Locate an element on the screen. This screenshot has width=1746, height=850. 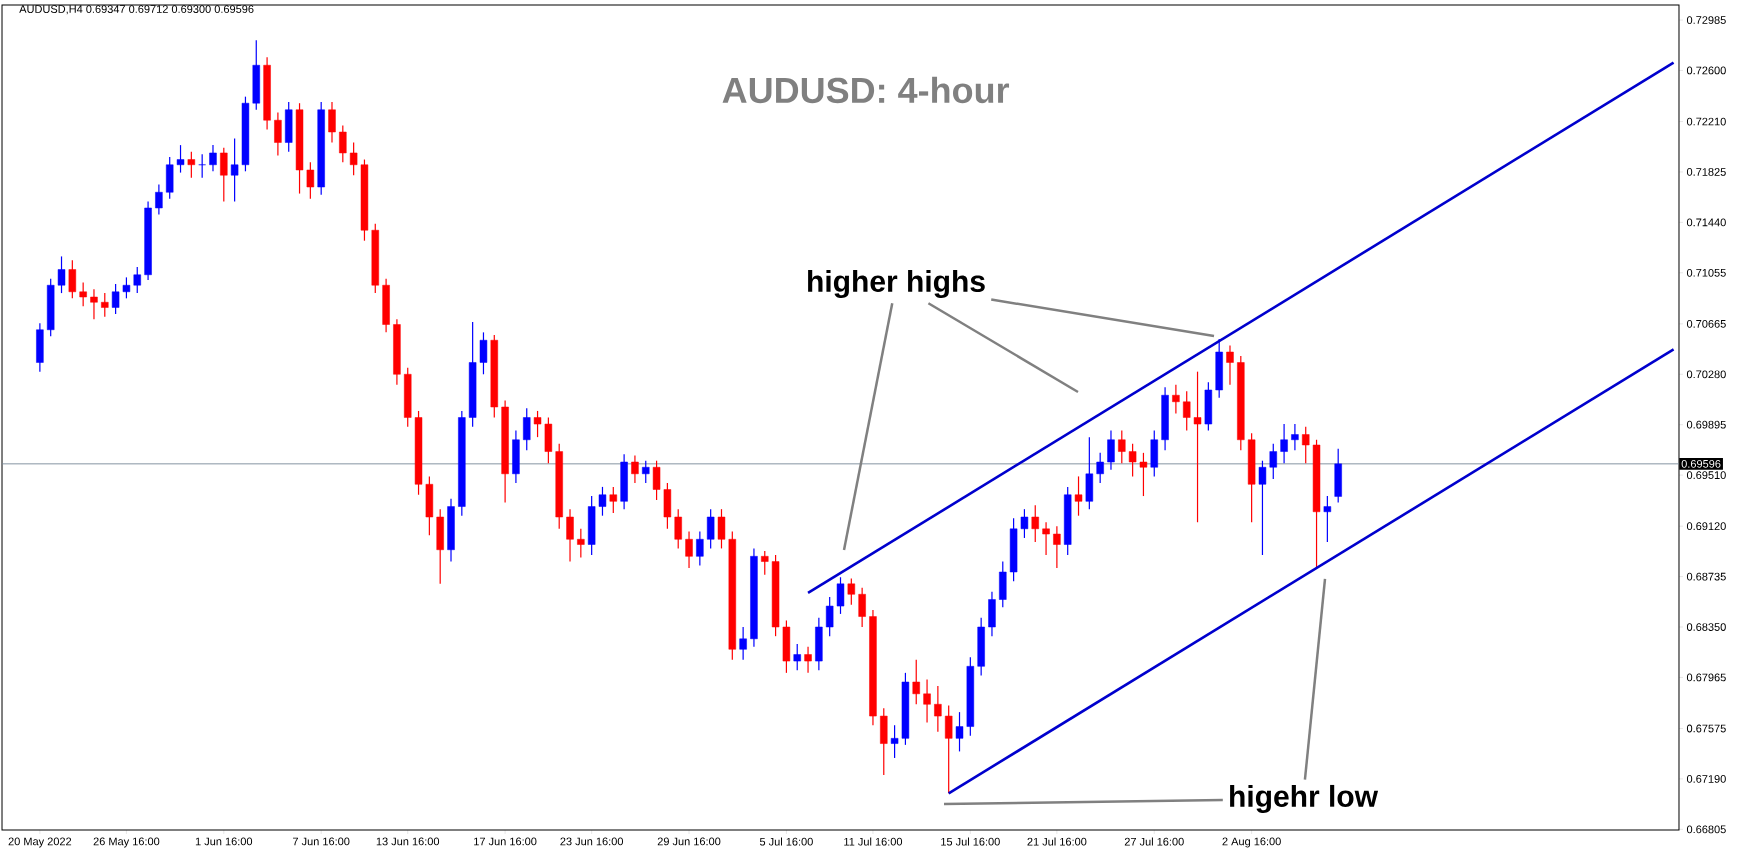
x-tick-label: 7 Jun 16:00 is located at coordinates (321, 841).